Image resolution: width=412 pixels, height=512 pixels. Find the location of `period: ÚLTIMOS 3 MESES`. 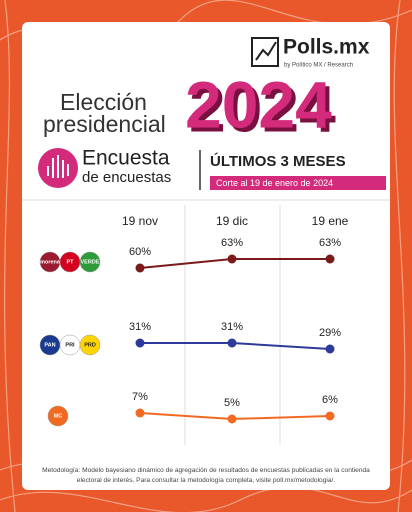

period: ÚLTIMOS 3 MESES is located at coordinates (278, 161).